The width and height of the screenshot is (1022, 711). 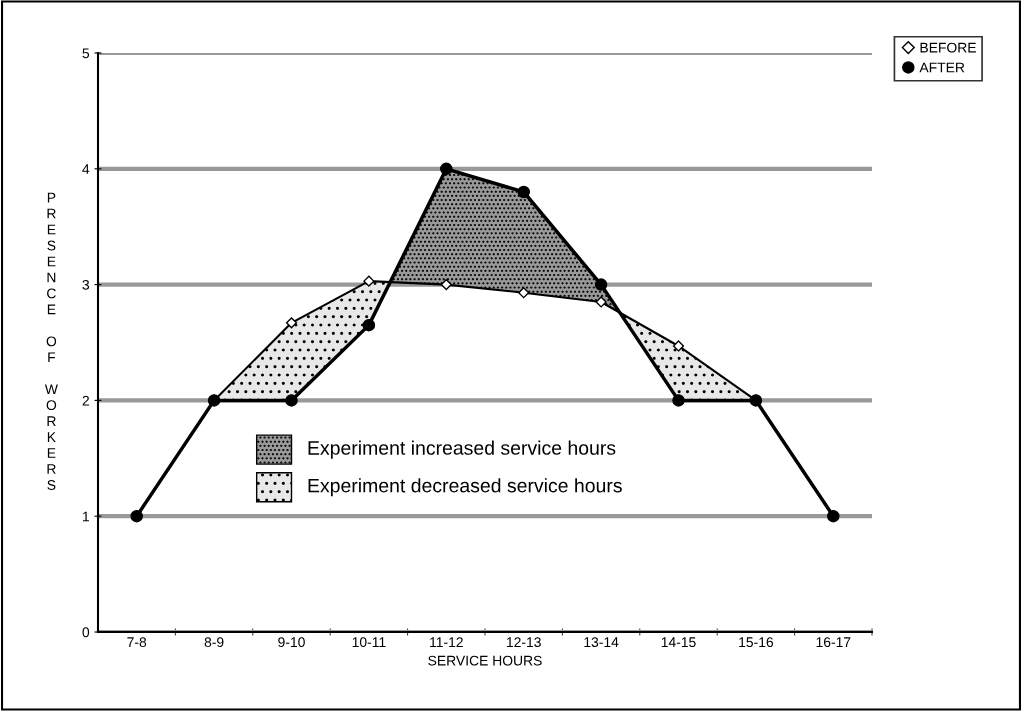 I want to click on x-tick-label: 13-14, so click(x=601, y=642).